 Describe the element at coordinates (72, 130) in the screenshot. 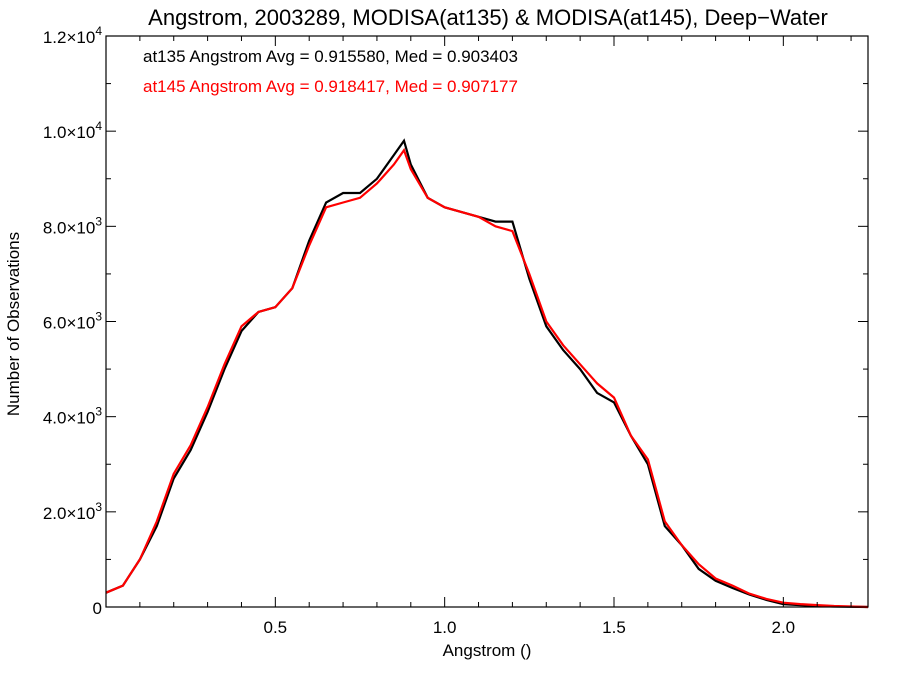

I see `y-tick-label-5: 1.0×10⁴` at that location.